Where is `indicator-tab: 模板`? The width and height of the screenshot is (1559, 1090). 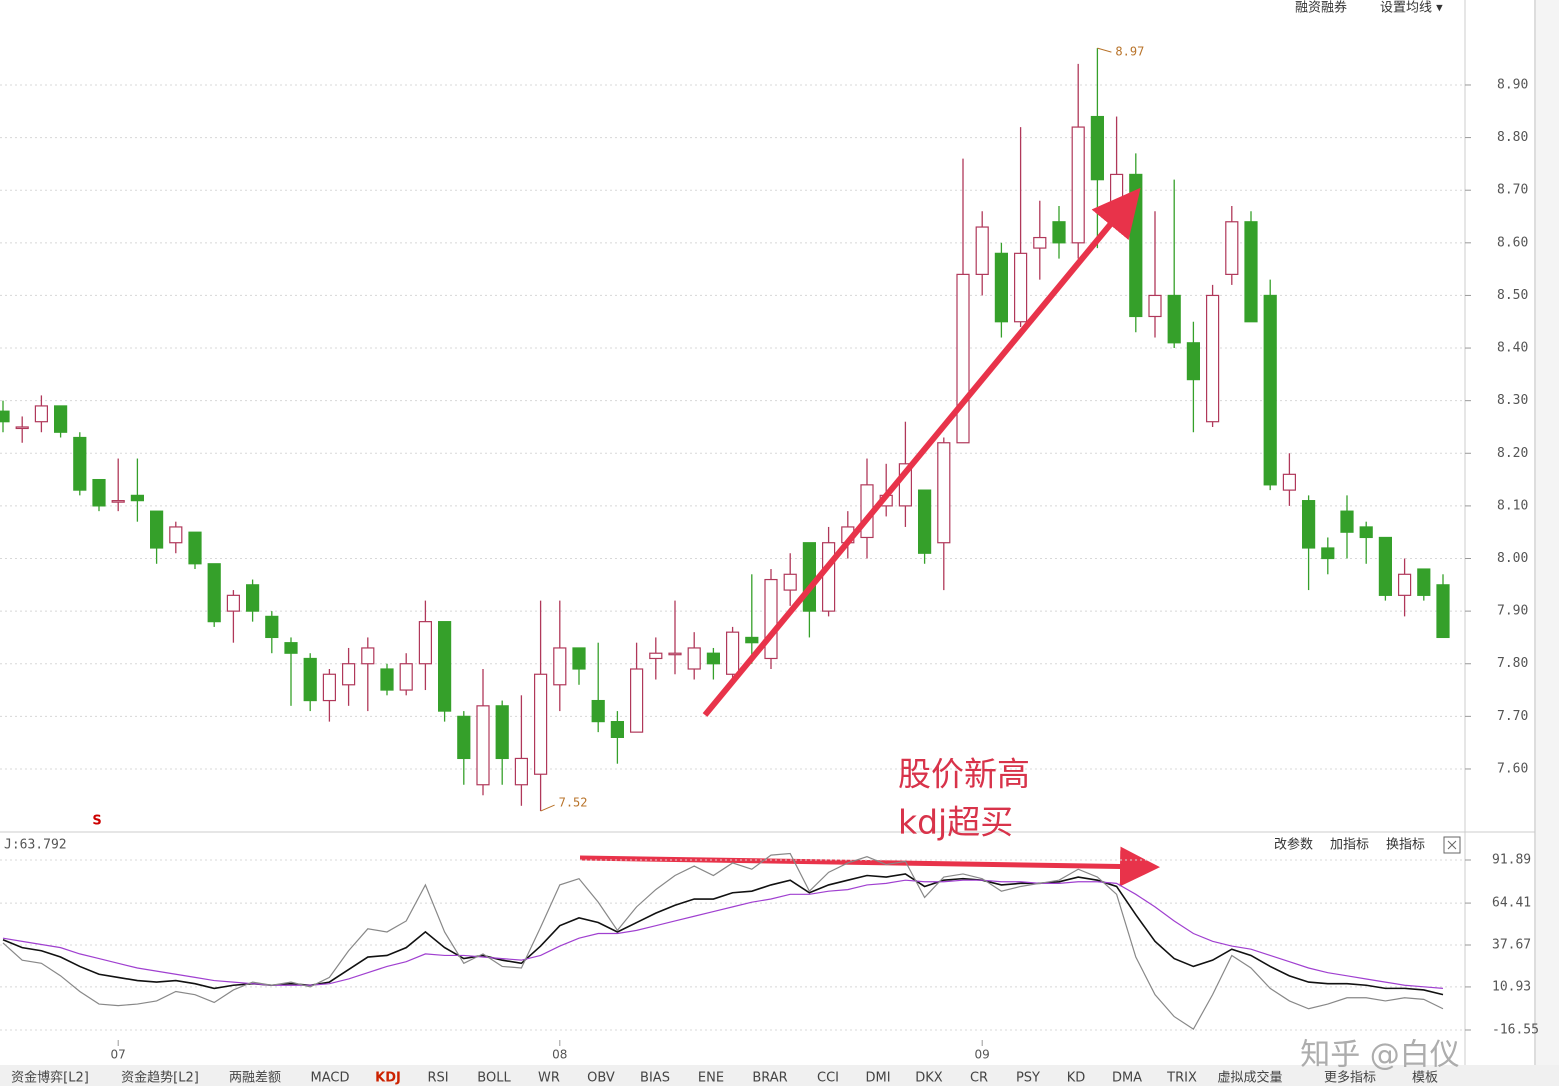 indicator-tab: 模板 is located at coordinates (1425, 1078).